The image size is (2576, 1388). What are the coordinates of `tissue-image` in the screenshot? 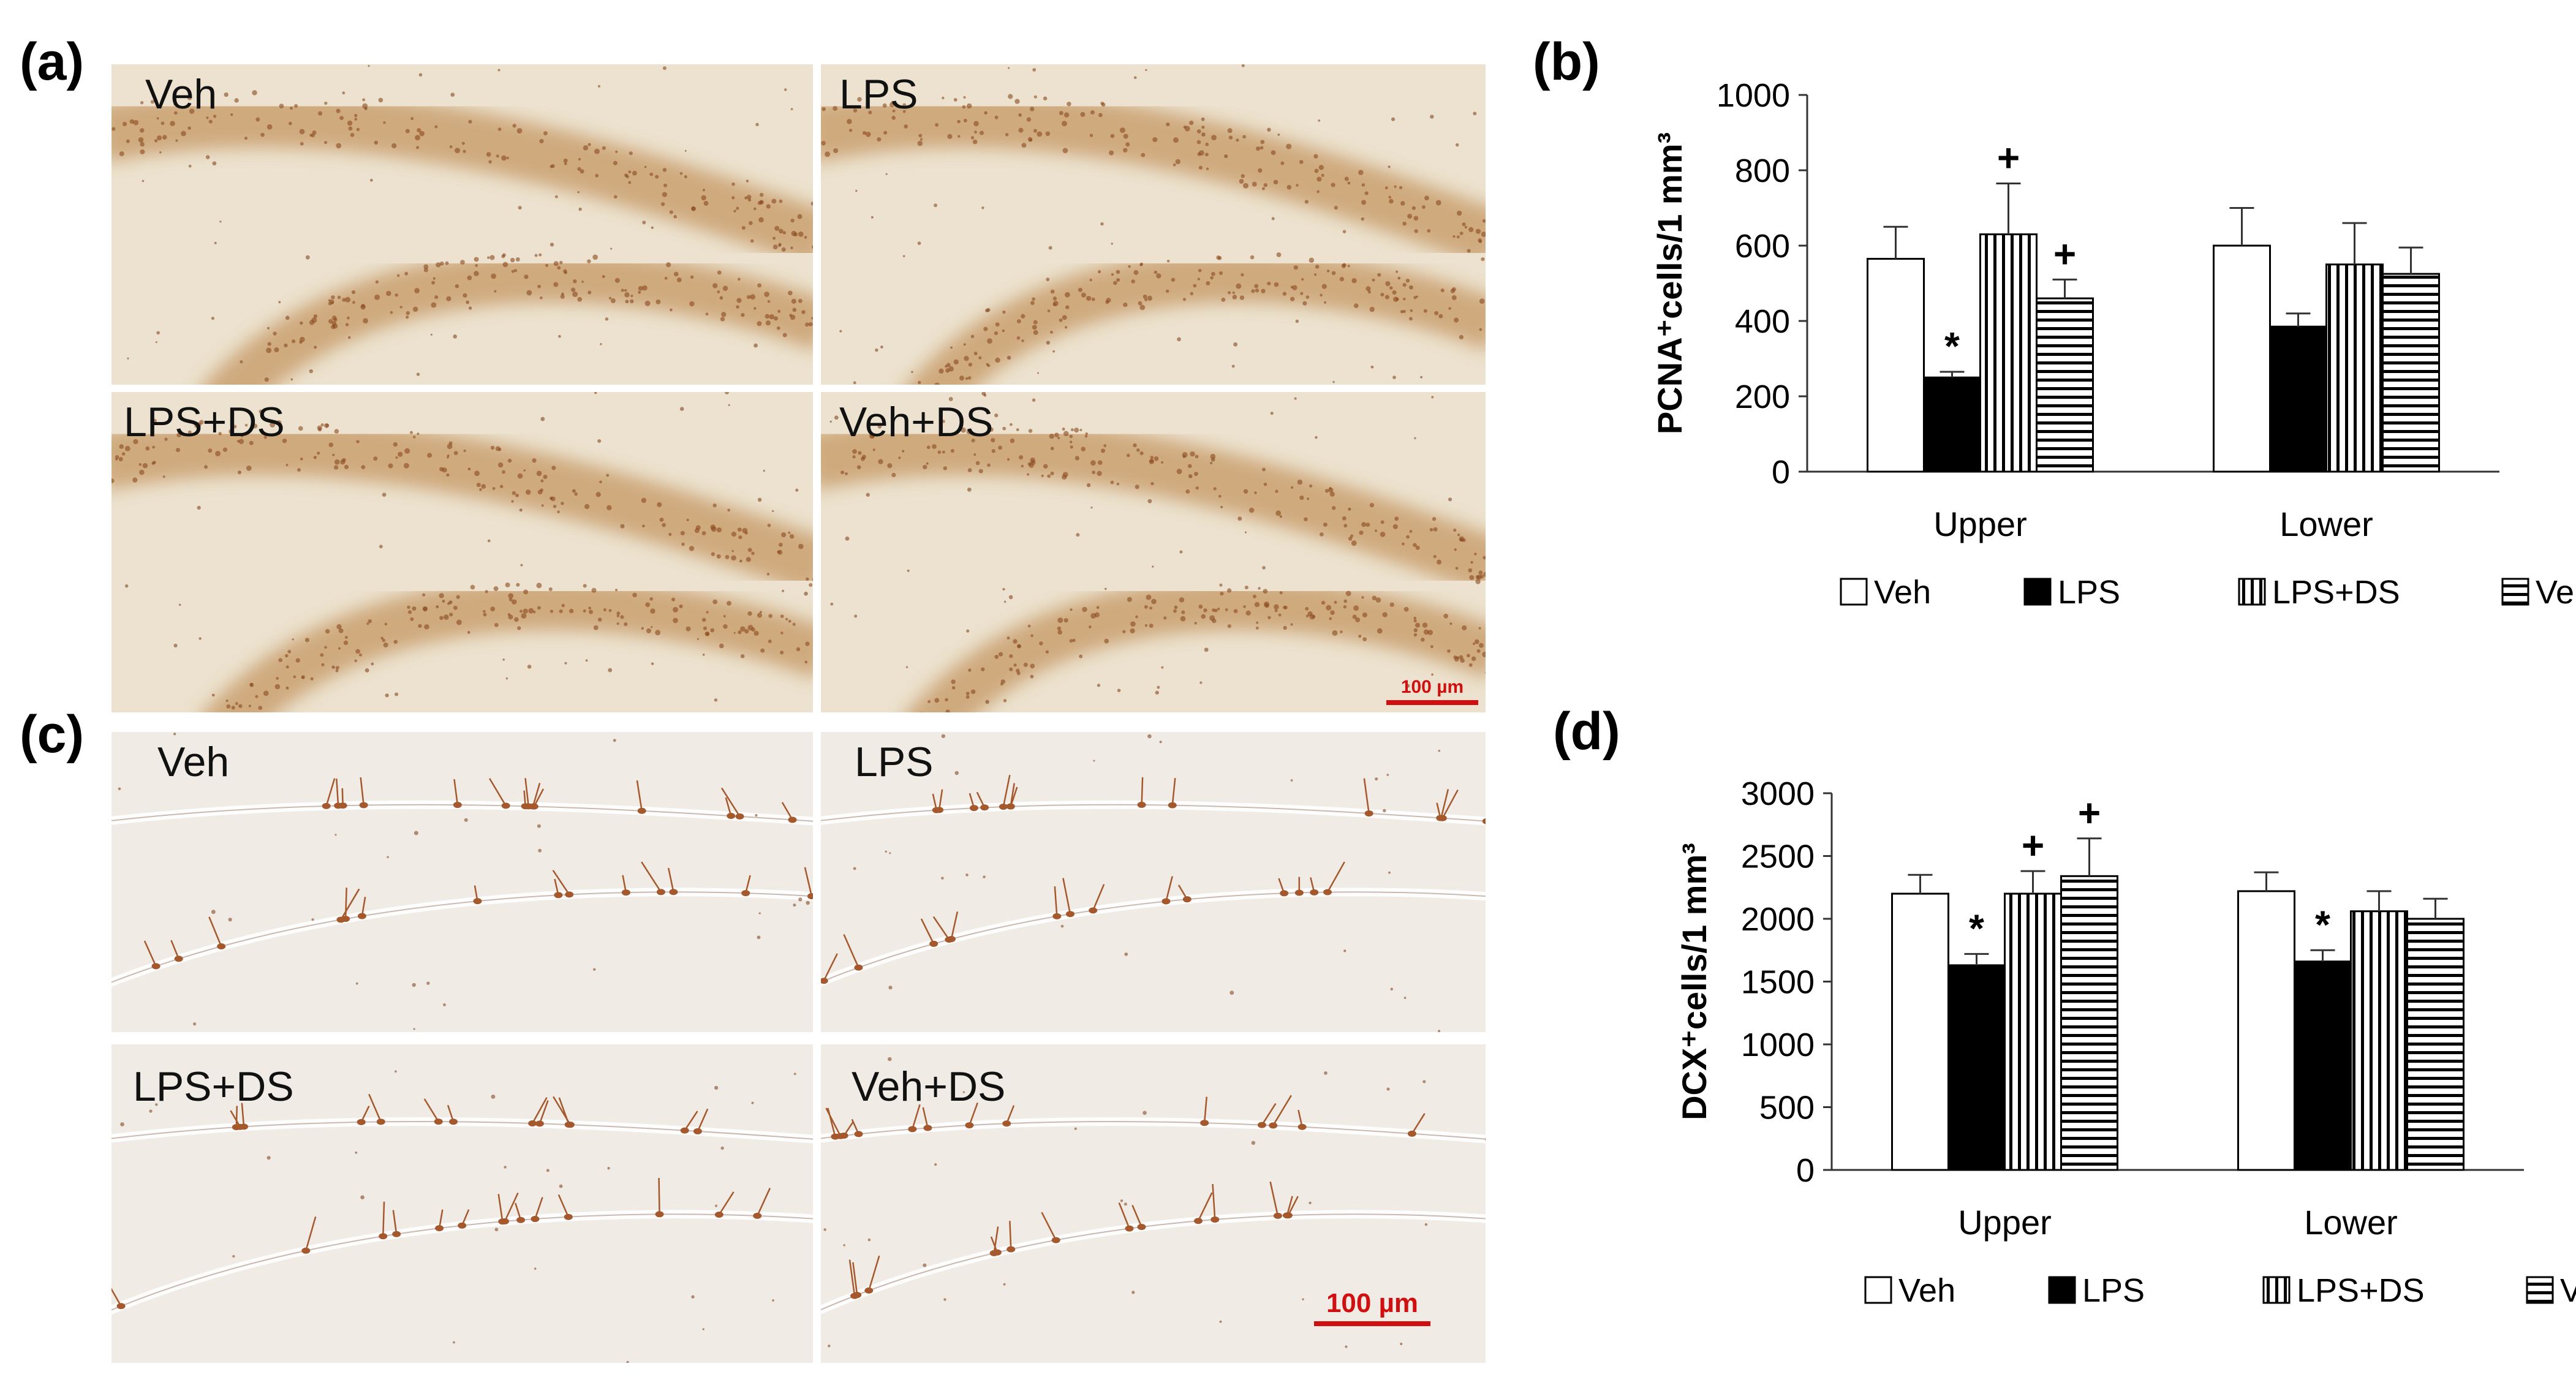 It's located at (462, 225).